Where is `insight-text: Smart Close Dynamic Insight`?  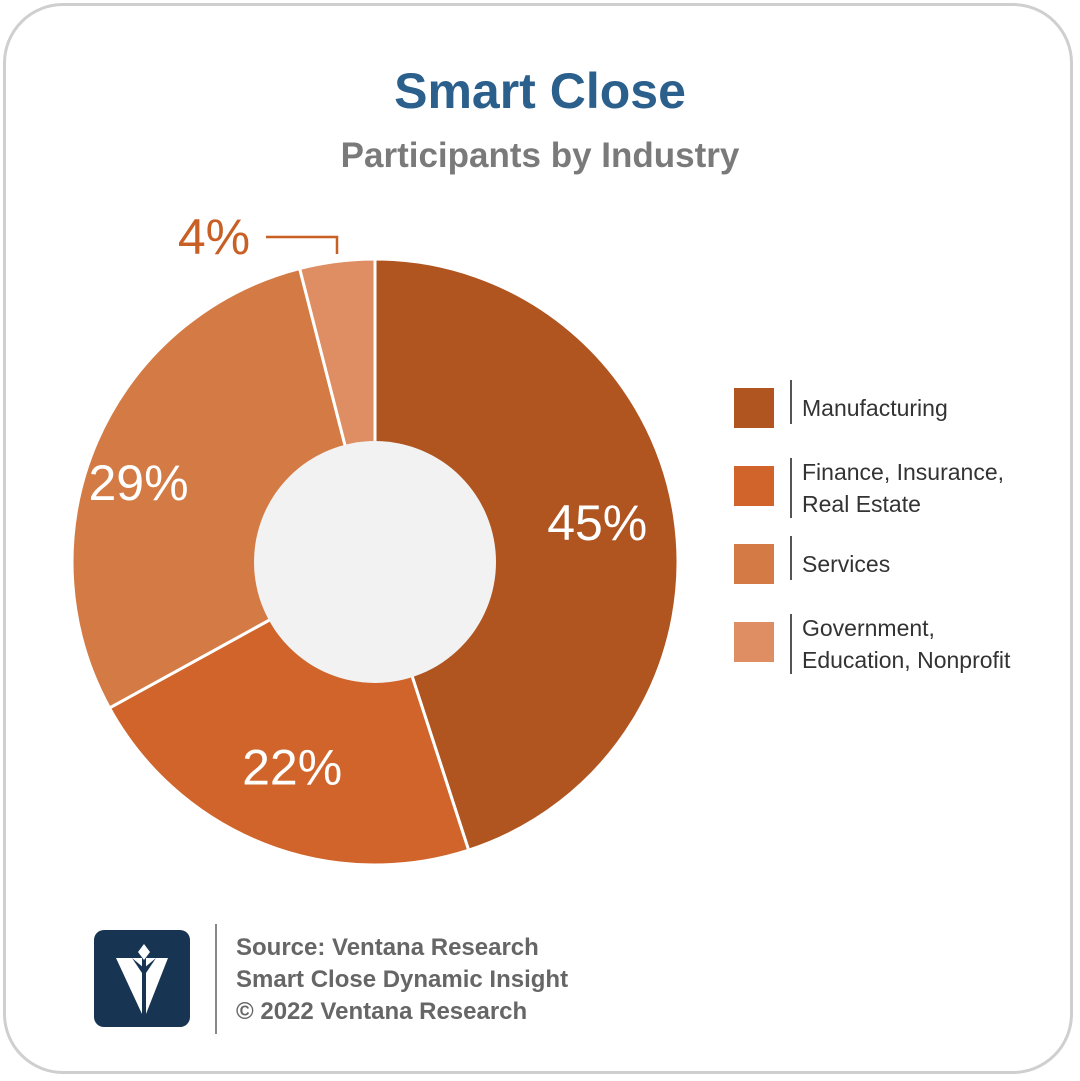 insight-text: Smart Close Dynamic Insight is located at coordinates (402, 979).